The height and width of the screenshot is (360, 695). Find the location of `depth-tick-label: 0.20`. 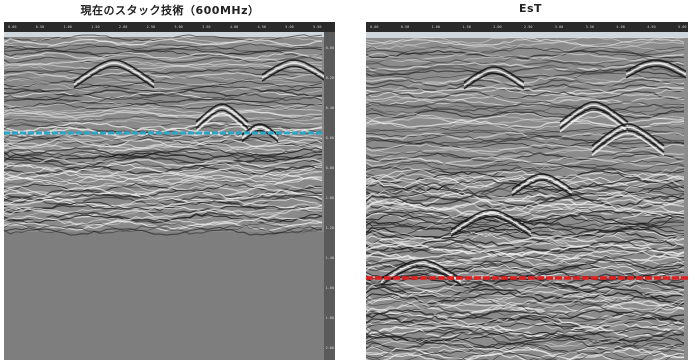

depth-tick-label: 0.20 is located at coordinates (329, 78).